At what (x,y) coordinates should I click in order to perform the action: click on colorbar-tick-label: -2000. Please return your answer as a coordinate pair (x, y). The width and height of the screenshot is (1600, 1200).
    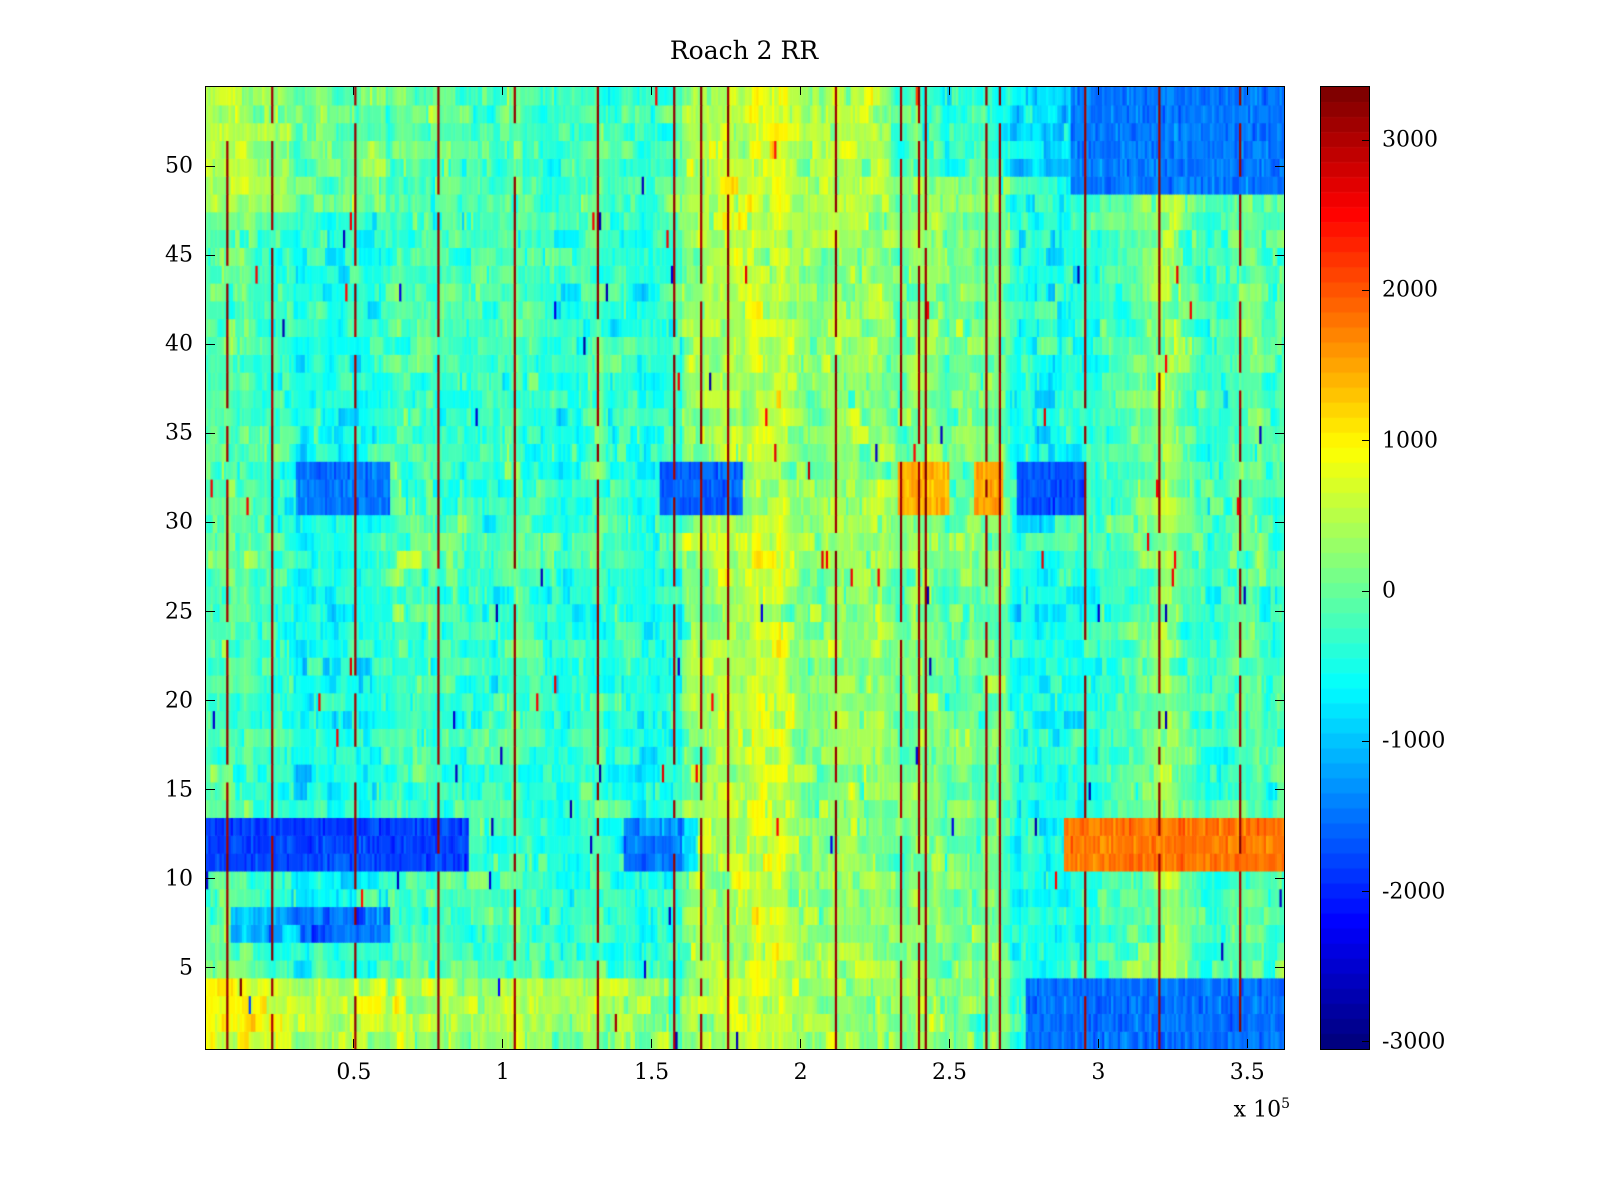
    Looking at the image, I should click on (1414, 892).